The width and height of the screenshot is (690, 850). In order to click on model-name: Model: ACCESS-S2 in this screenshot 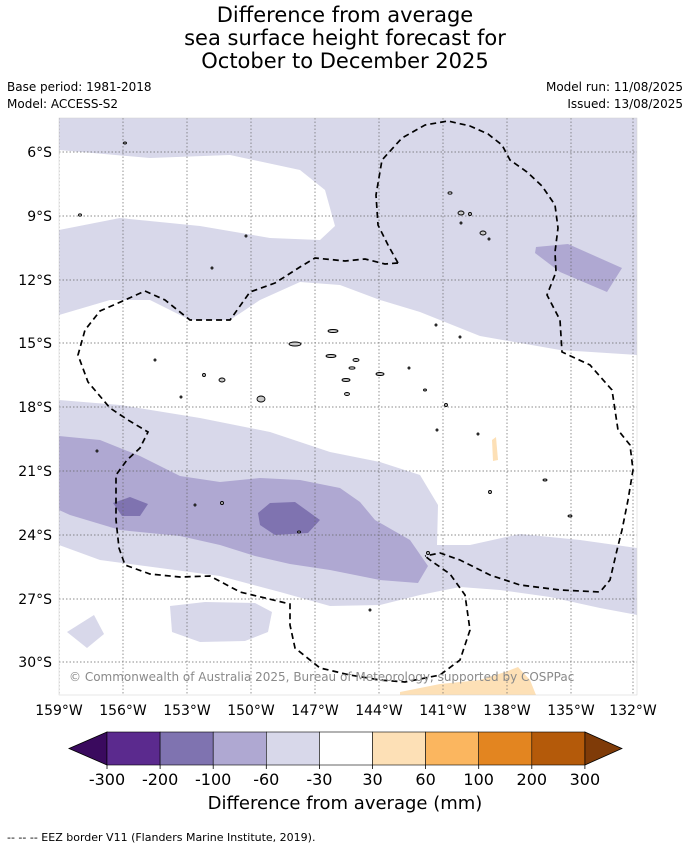, I will do `click(63, 104)`.